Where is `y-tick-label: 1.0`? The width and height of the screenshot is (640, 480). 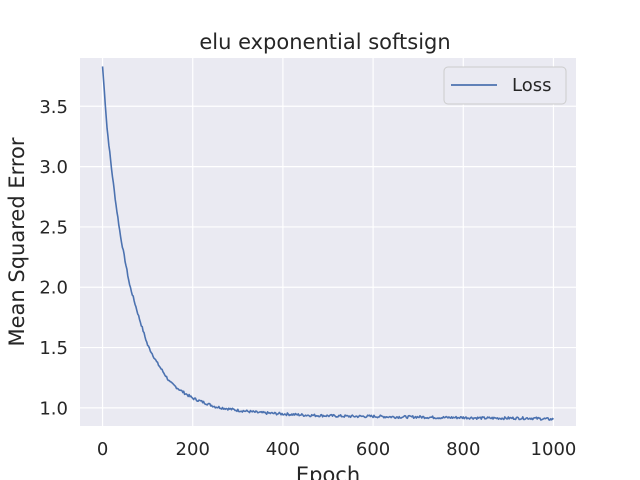
y-tick-label: 1.0 is located at coordinates (53, 408).